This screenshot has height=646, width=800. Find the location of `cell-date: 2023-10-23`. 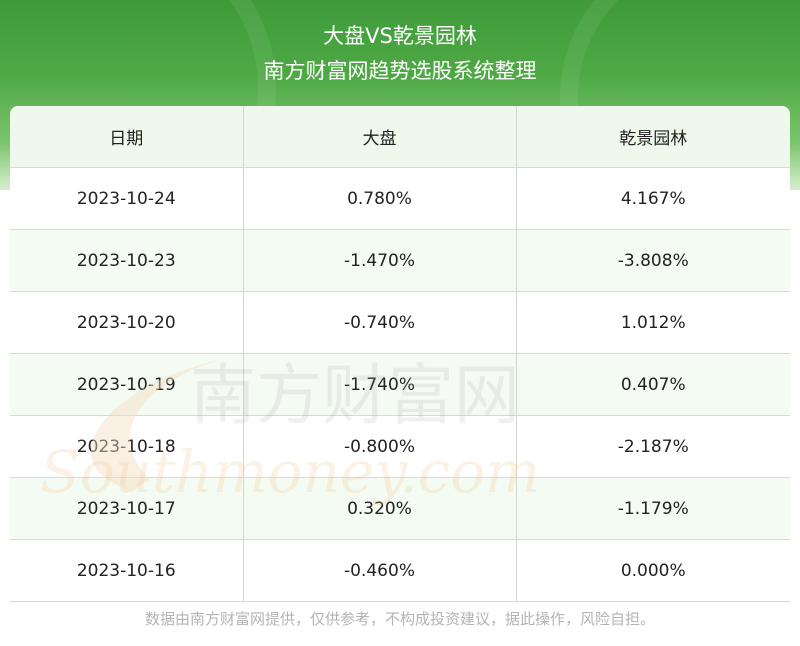

cell-date: 2023-10-23 is located at coordinates (127, 260).